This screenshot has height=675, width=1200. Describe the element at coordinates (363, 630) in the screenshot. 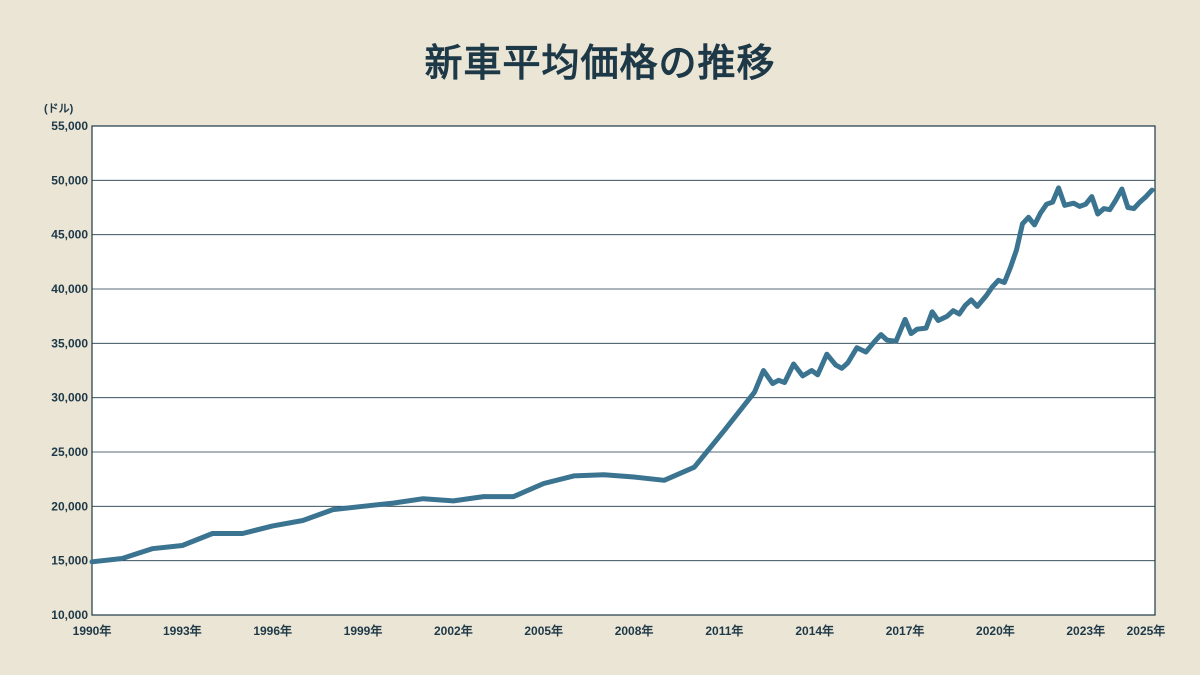

I see `x-tick-label: 1999年` at that location.